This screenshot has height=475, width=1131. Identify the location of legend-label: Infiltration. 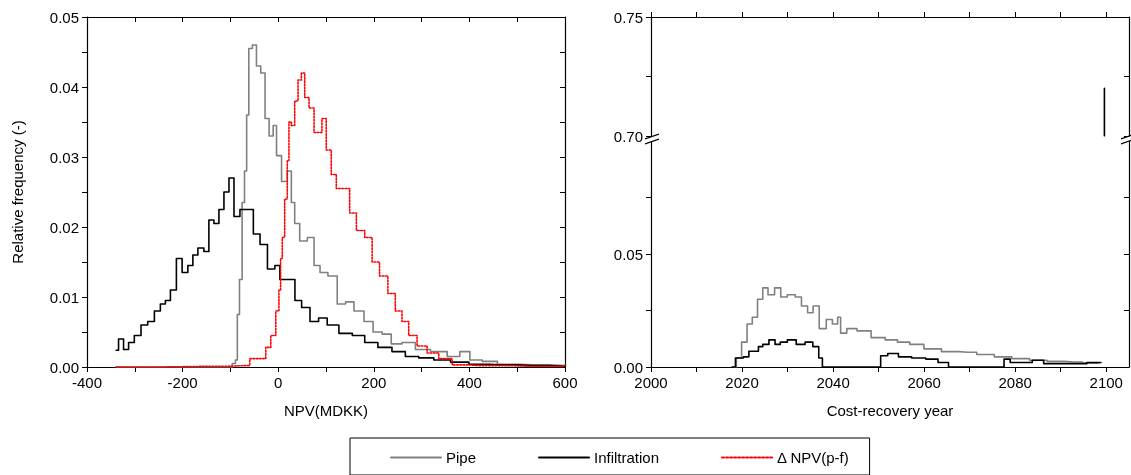
(627, 457).